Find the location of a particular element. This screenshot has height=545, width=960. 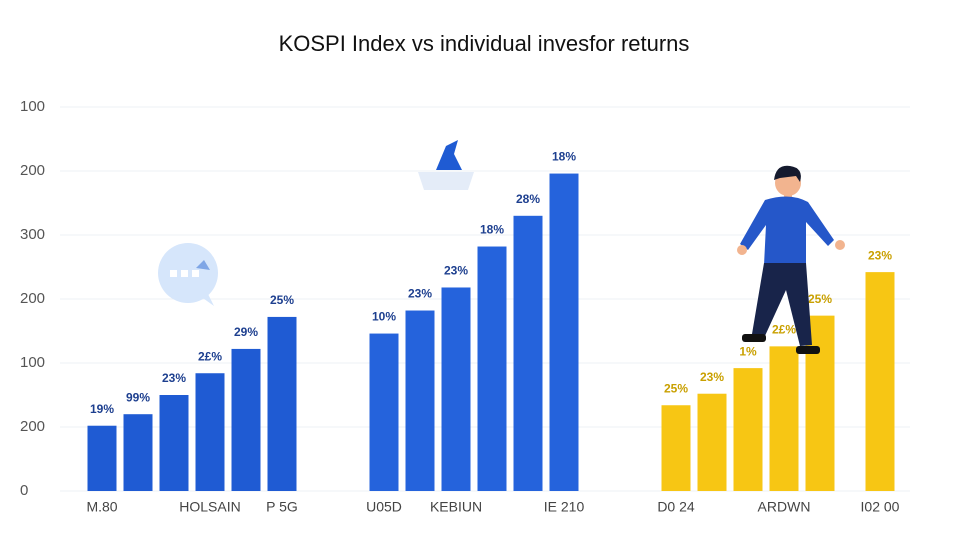

y-tick-label: 0 is located at coordinates (24, 490).